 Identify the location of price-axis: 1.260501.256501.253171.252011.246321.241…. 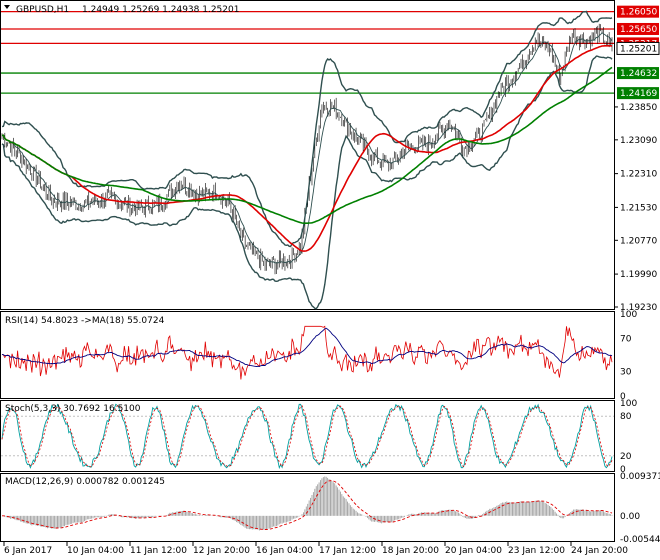
(637, 159).